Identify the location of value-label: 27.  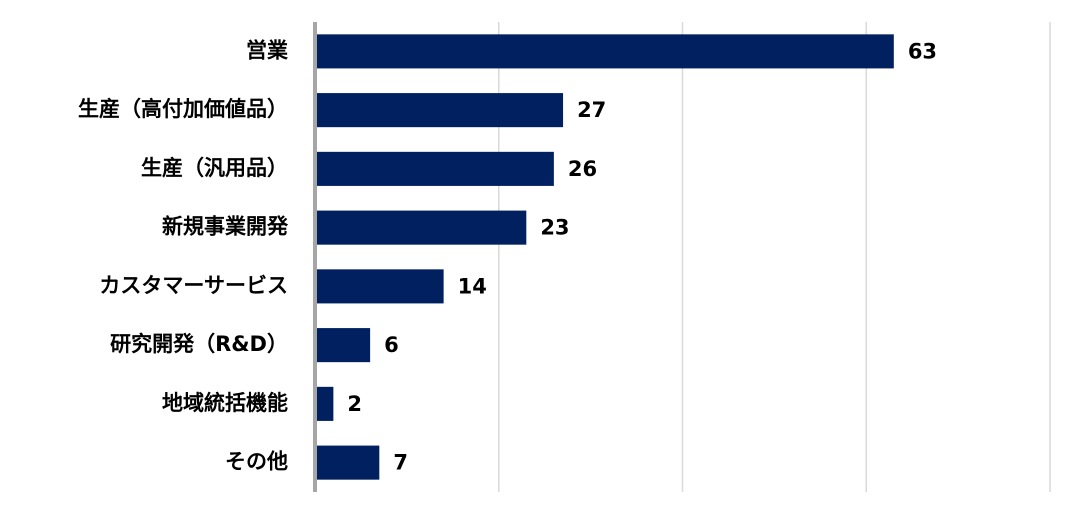
(591, 110).